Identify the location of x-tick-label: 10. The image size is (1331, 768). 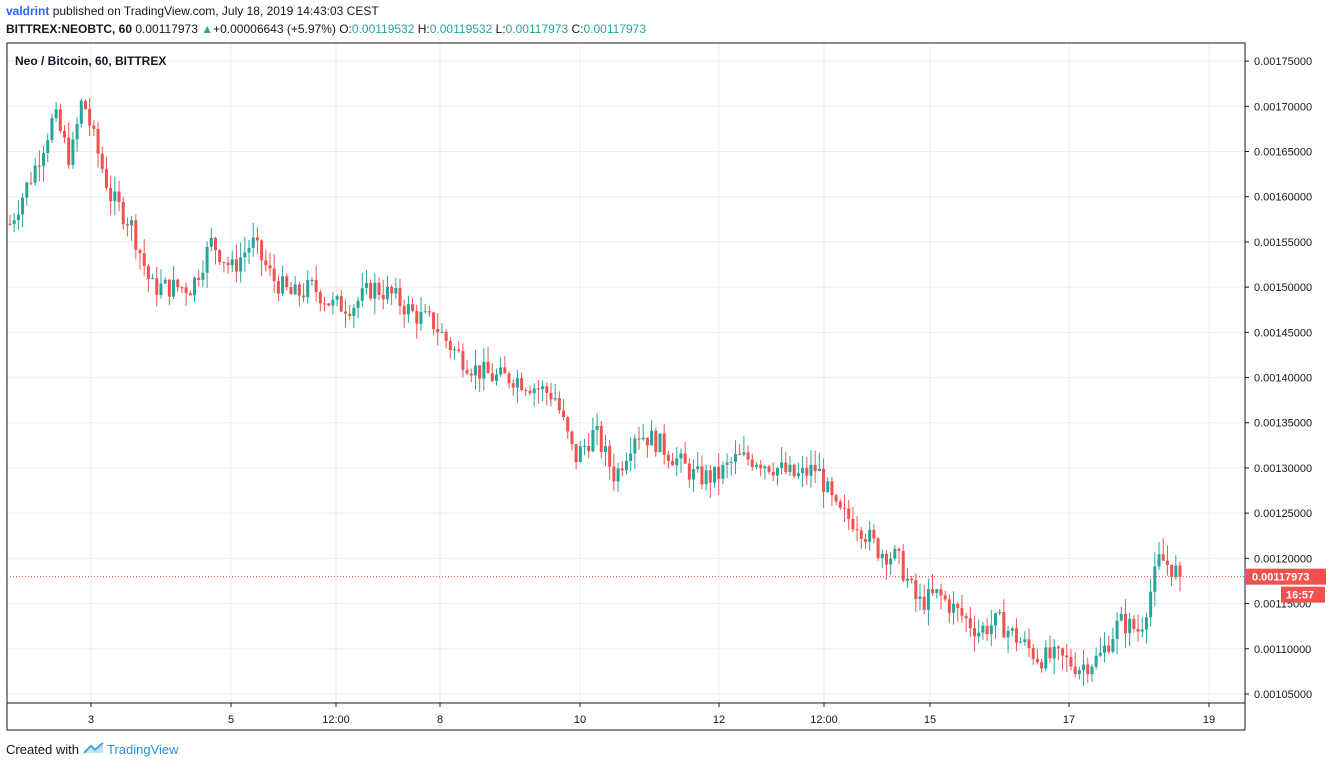
(580, 720).